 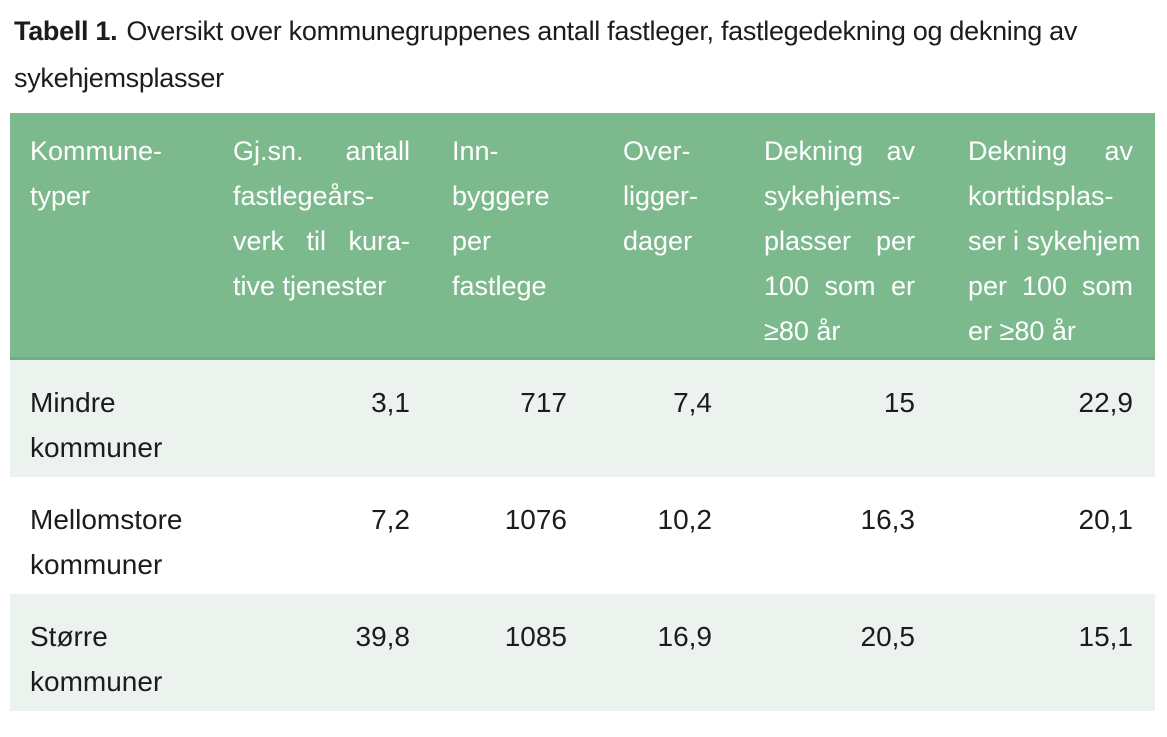 I want to click on cell-sykehjemsdekning: 15, so click(x=899, y=402).